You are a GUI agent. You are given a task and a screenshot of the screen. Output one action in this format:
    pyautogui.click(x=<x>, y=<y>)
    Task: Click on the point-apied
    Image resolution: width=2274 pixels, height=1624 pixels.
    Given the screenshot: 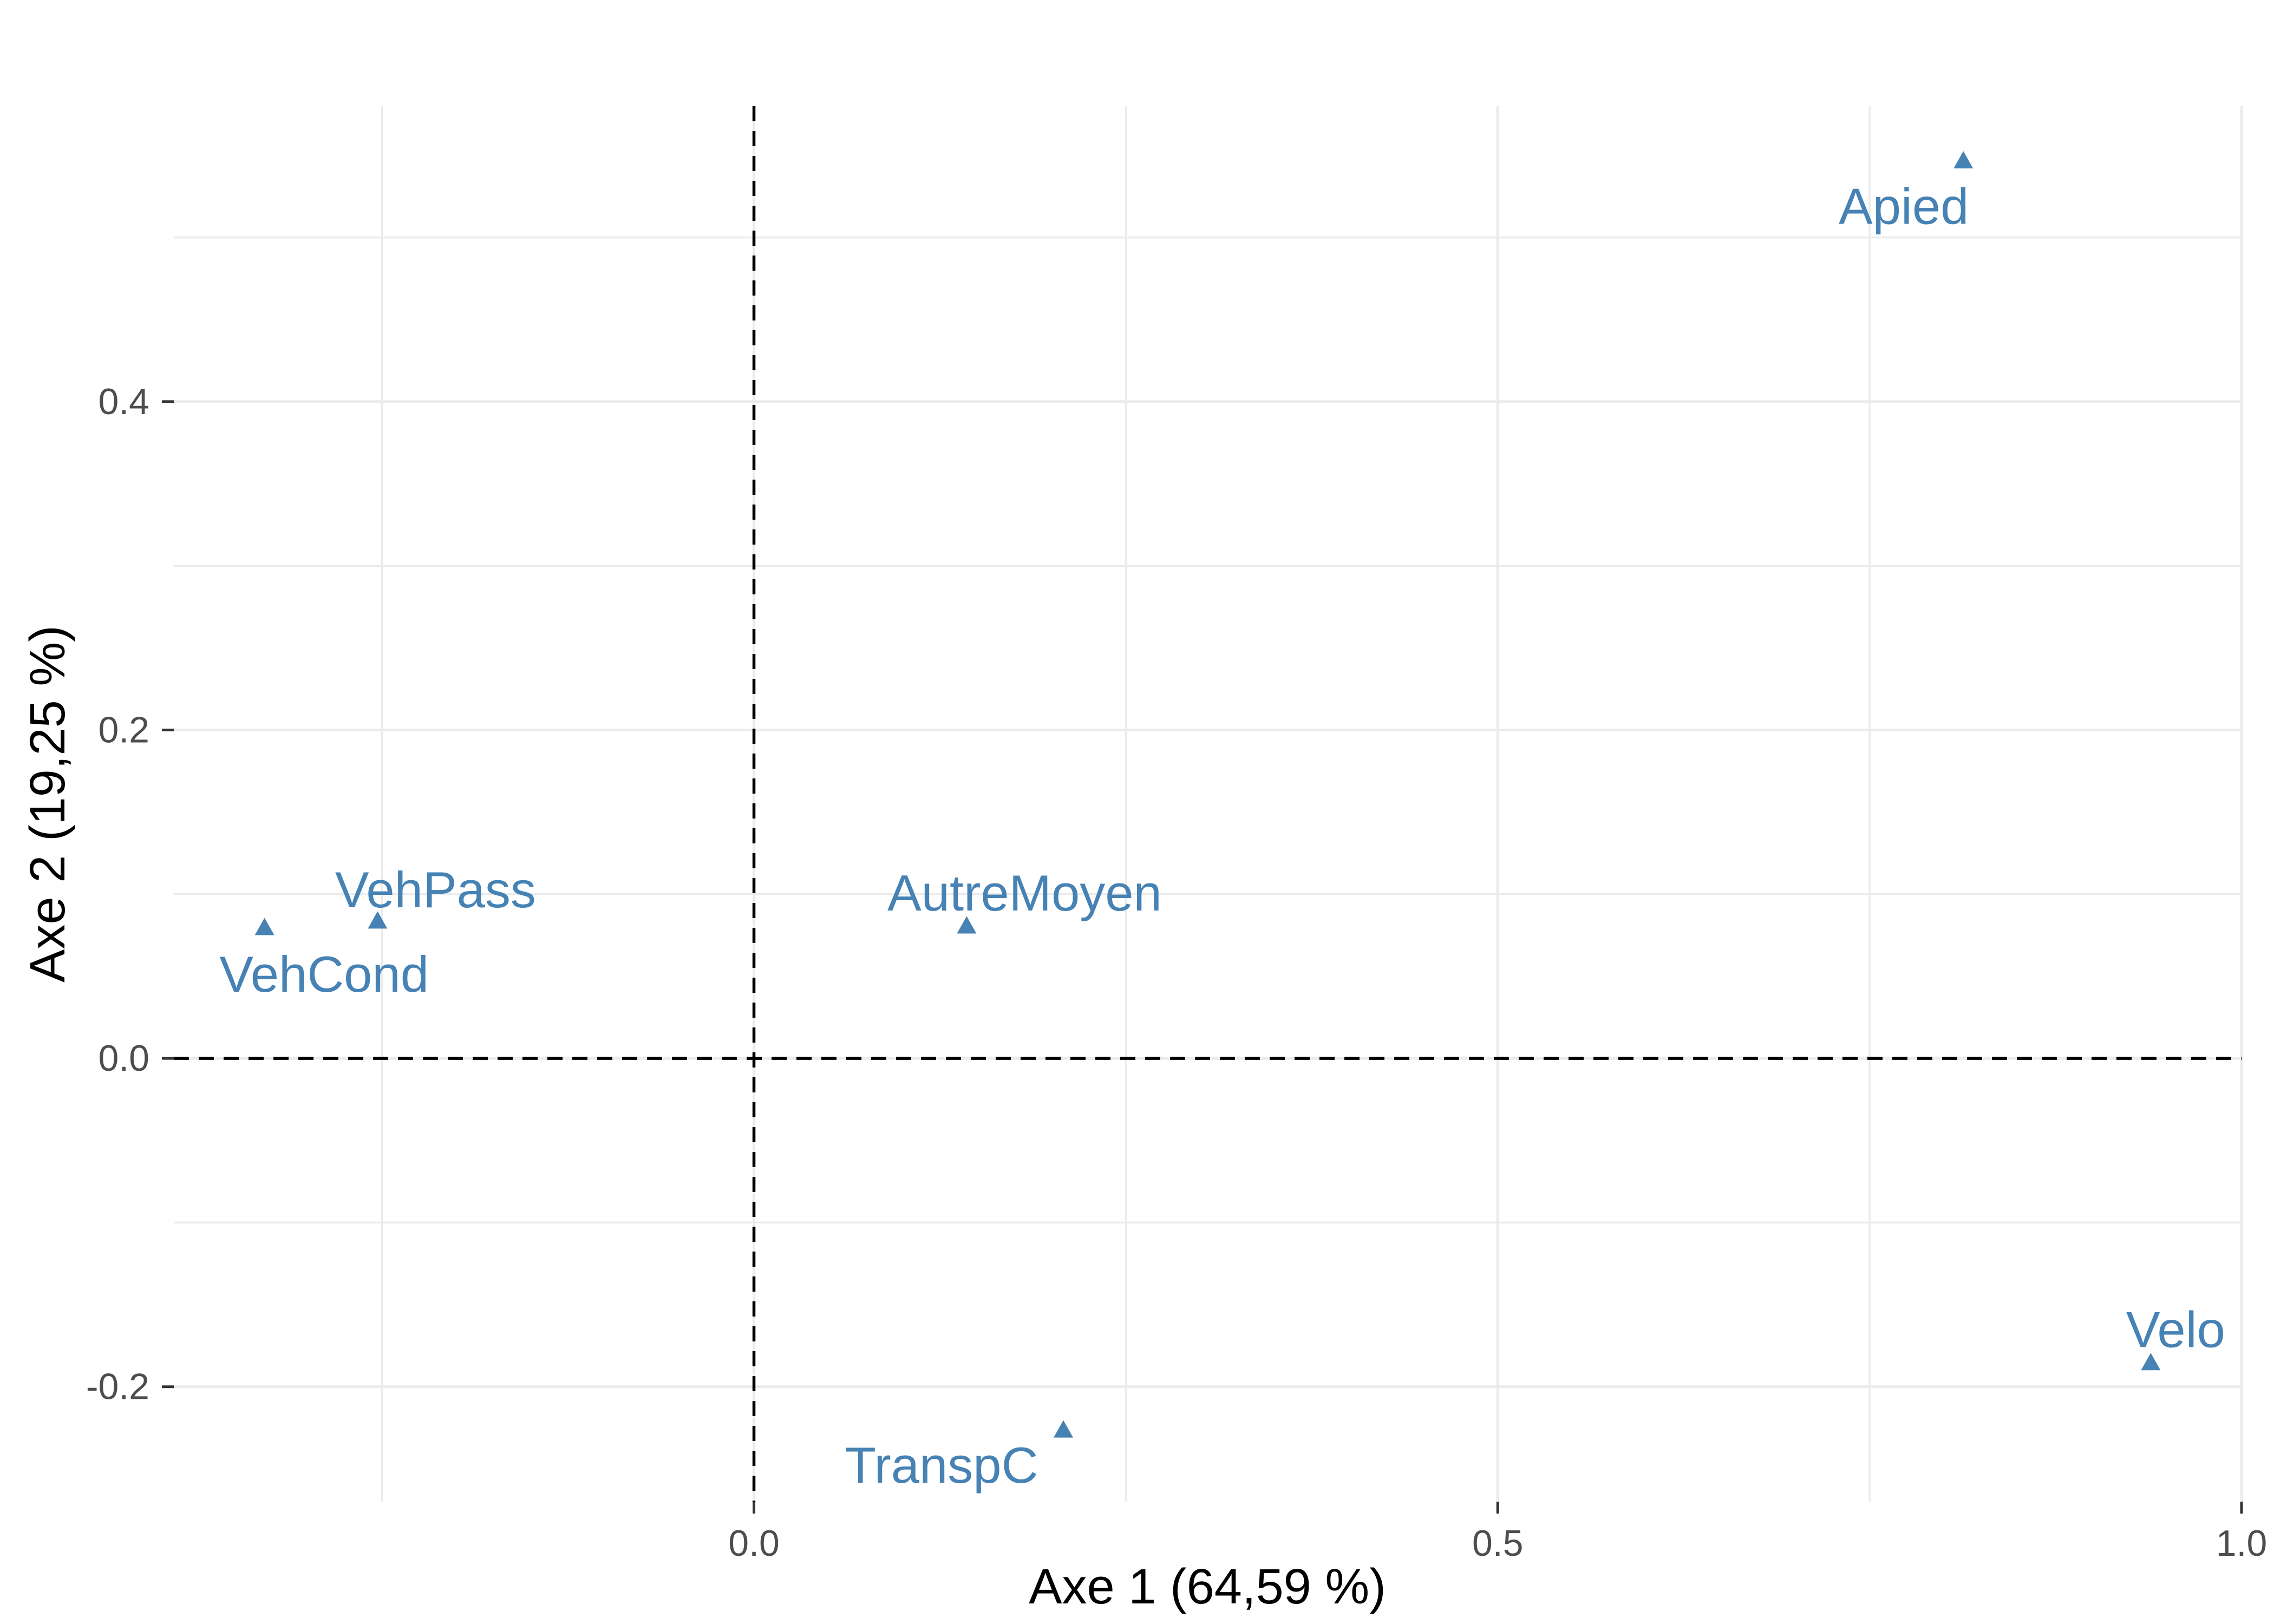 What is the action you would take?
    pyautogui.click(x=1964, y=160)
    